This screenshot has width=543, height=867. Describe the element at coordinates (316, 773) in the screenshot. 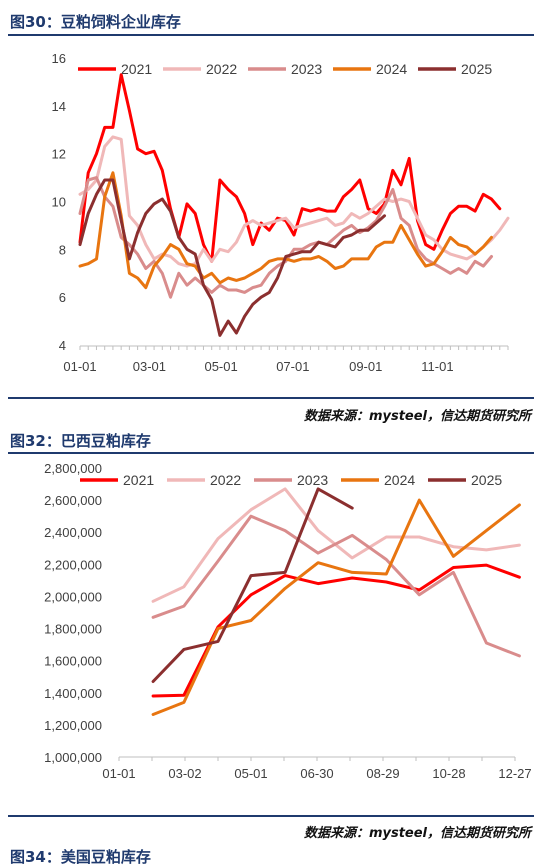

I see `x-tick-label: 06-30` at that location.